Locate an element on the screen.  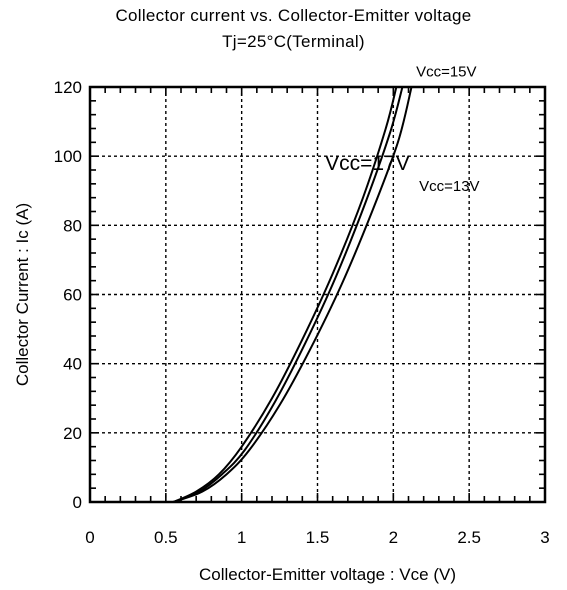
annotation-label: Vcc=13V is located at coordinates (449, 186).